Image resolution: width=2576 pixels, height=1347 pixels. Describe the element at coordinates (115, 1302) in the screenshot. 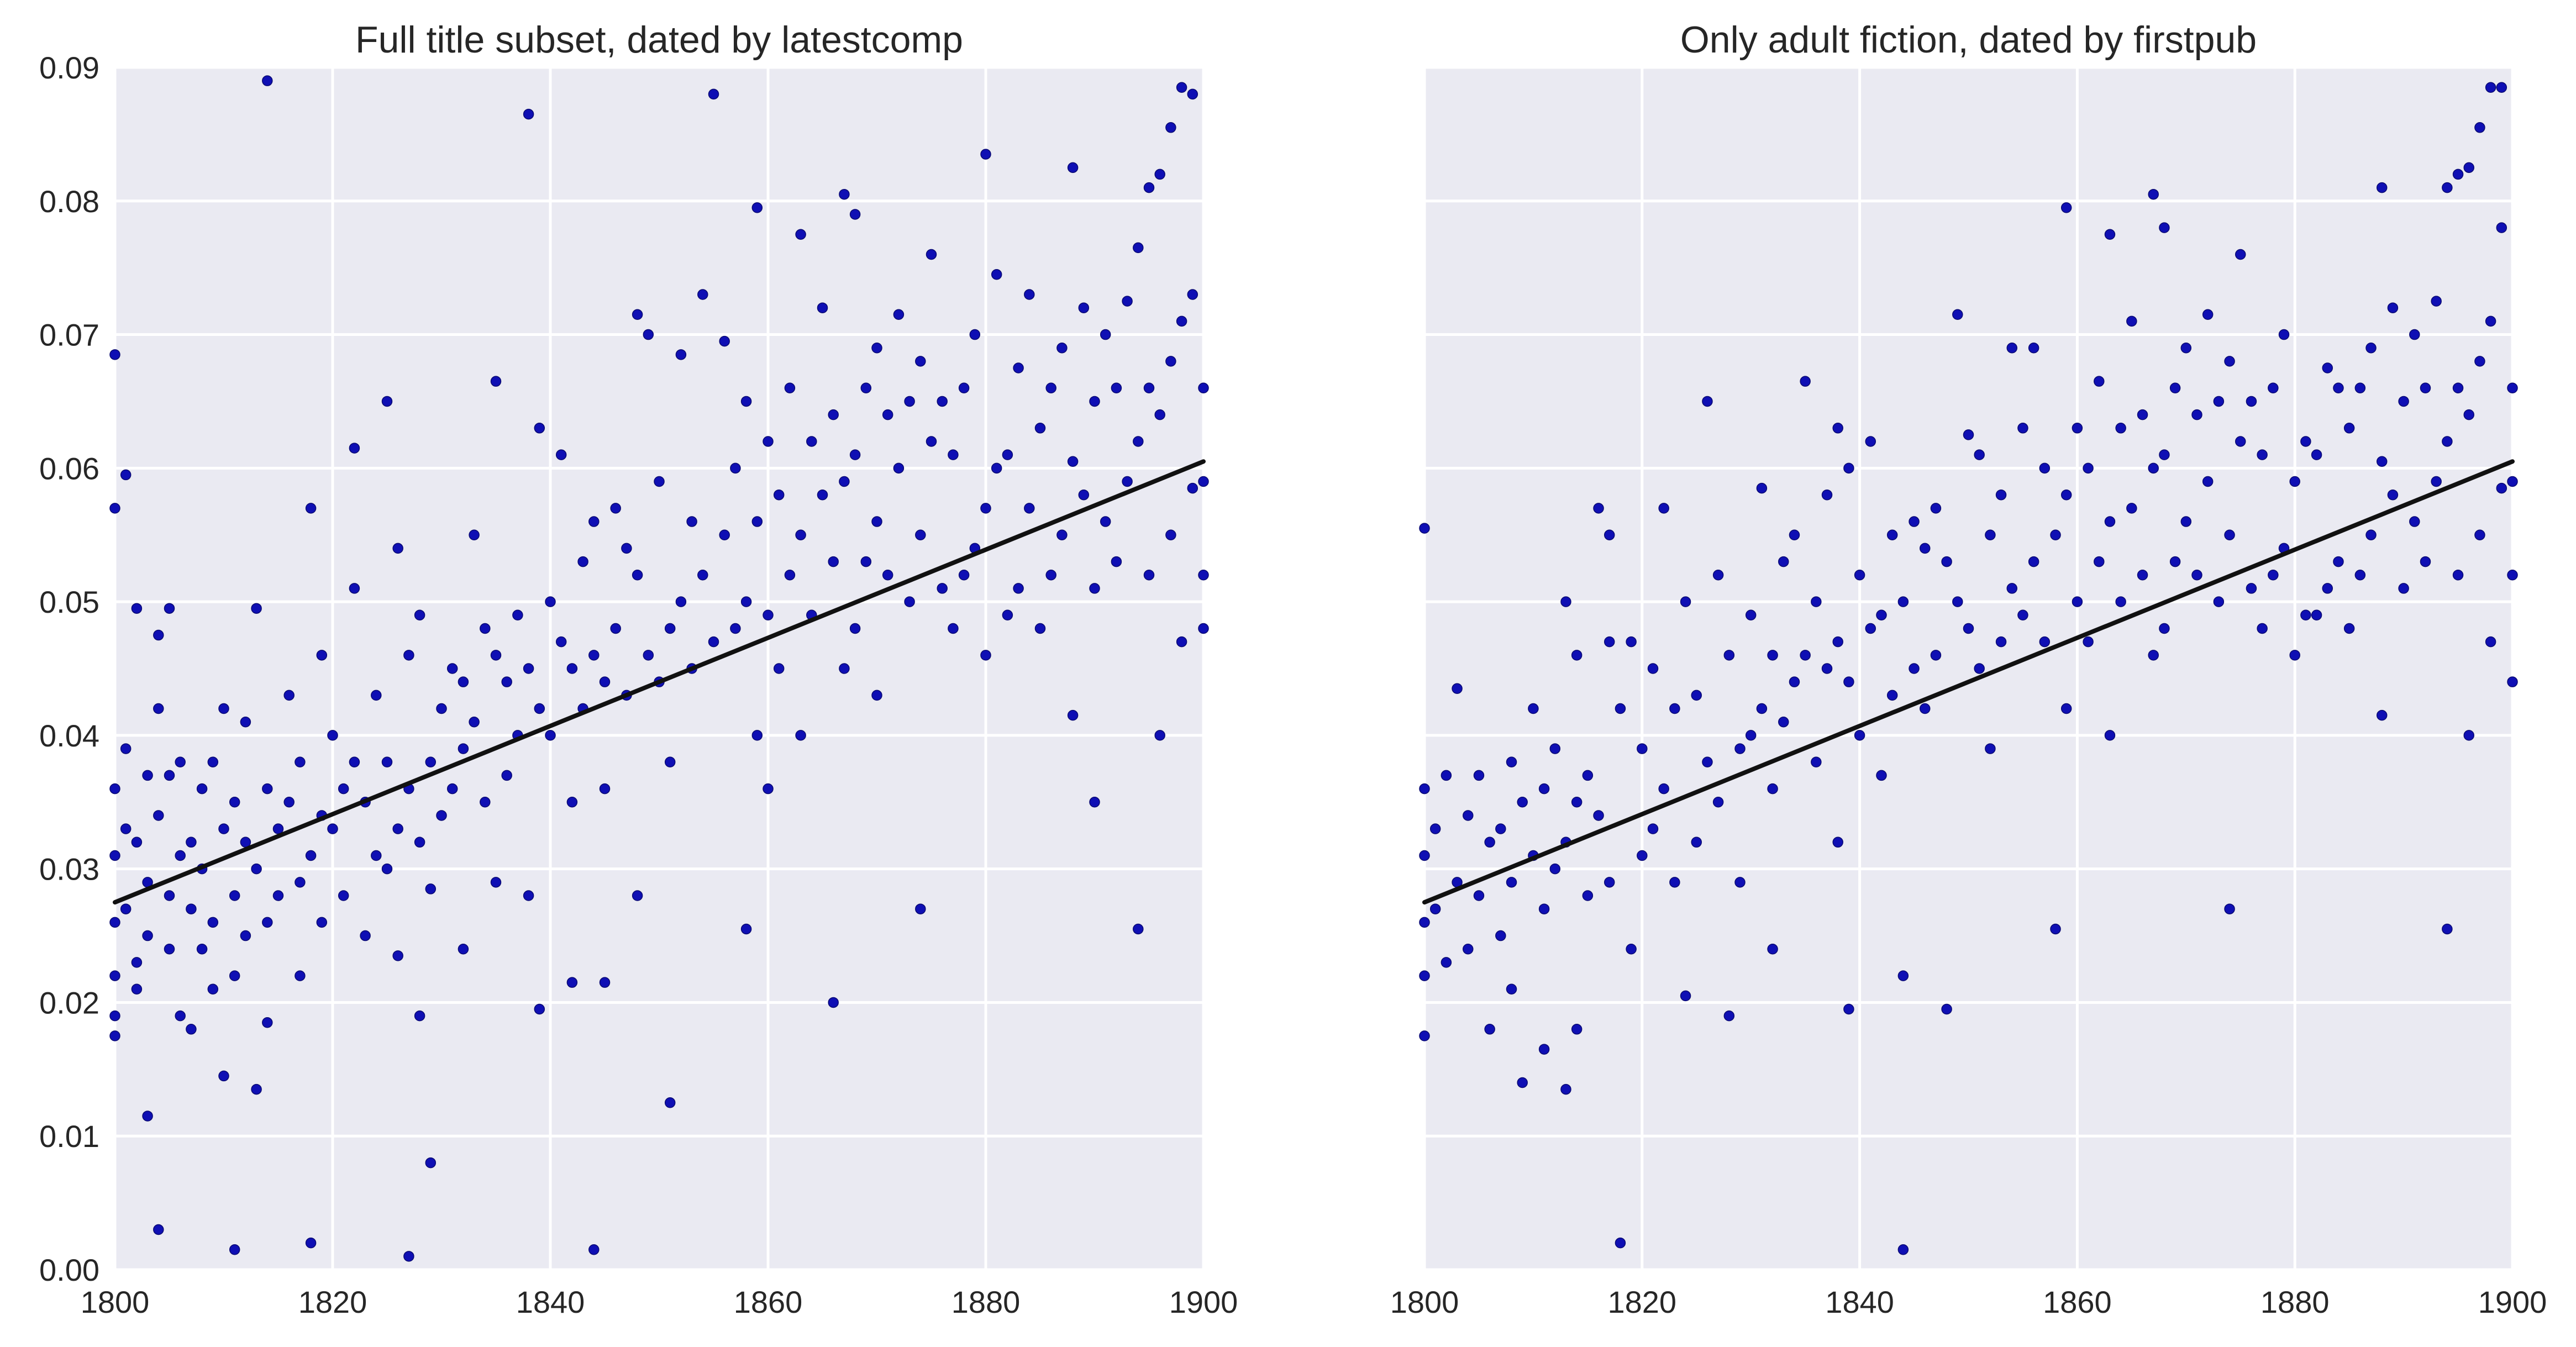

I see `x-tick-label: 1800` at that location.